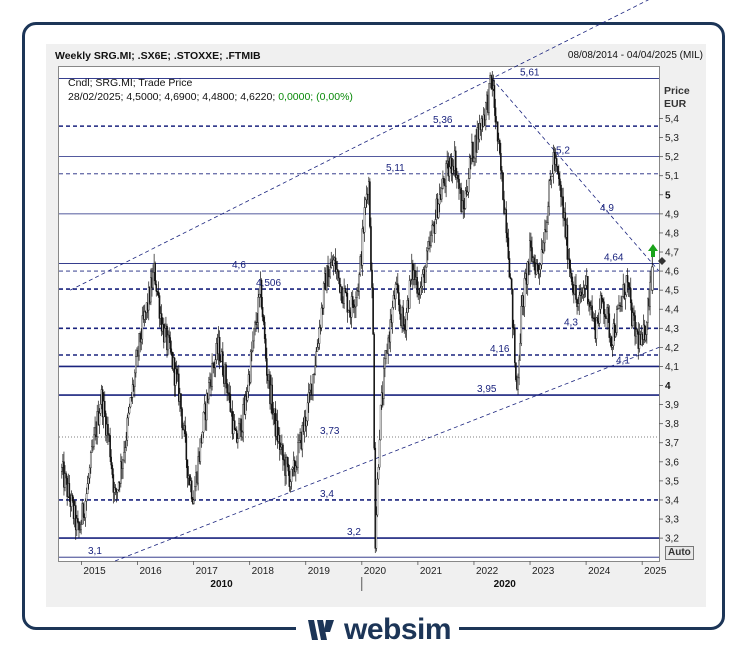  Describe the element at coordinates (672, 443) in the screenshot. I see `y-tick-label-5: 3,7` at that location.